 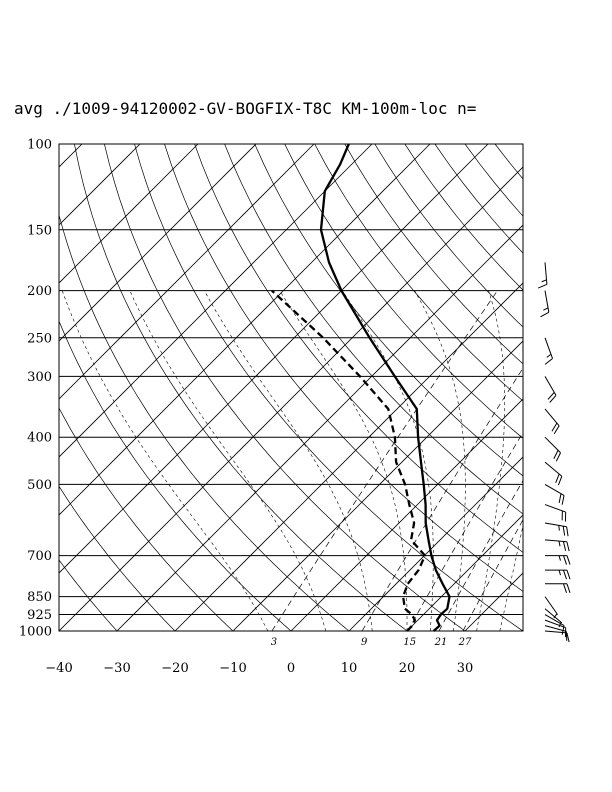 I want to click on mixing-ratio-label: 9, so click(x=364, y=642).